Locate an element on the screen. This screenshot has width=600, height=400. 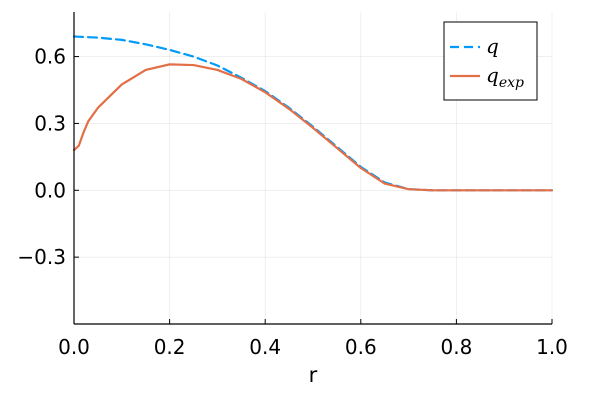
y-tick-label: 0.3 is located at coordinates (50, 123).